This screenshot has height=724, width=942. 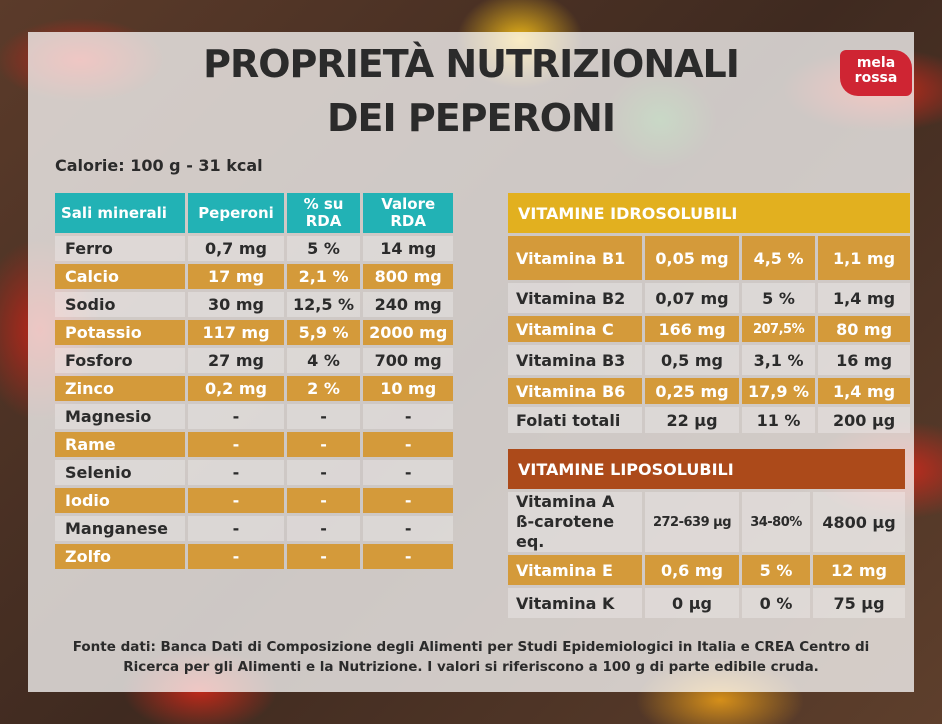 I want to click on water-soluble-header-row: VITAMINE IDROSOLUBILI, so click(x=709, y=213).